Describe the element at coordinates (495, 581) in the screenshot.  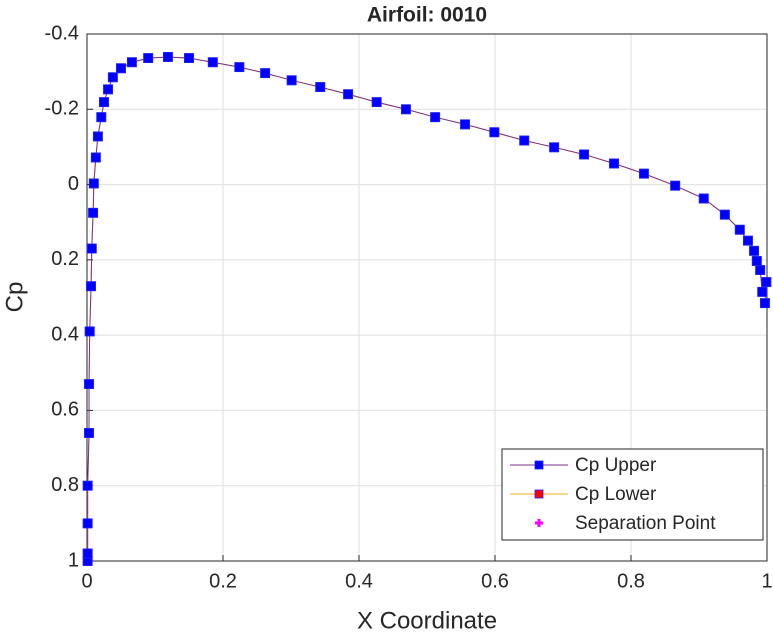
I see `x-tick-label: 0.6` at that location.